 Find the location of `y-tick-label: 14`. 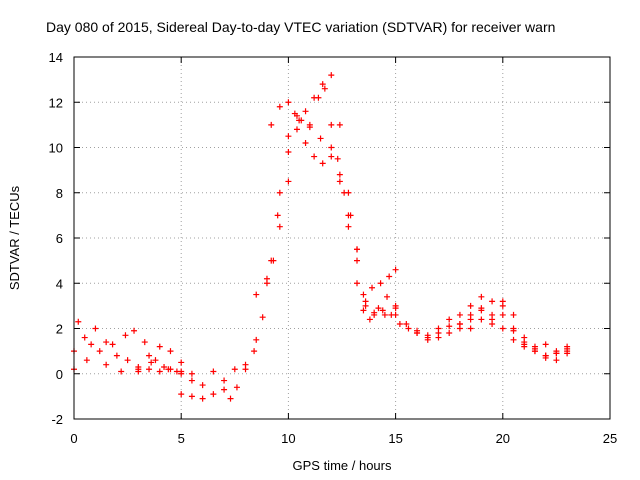

y-tick-label: 14 is located at coordinates (56, 57).